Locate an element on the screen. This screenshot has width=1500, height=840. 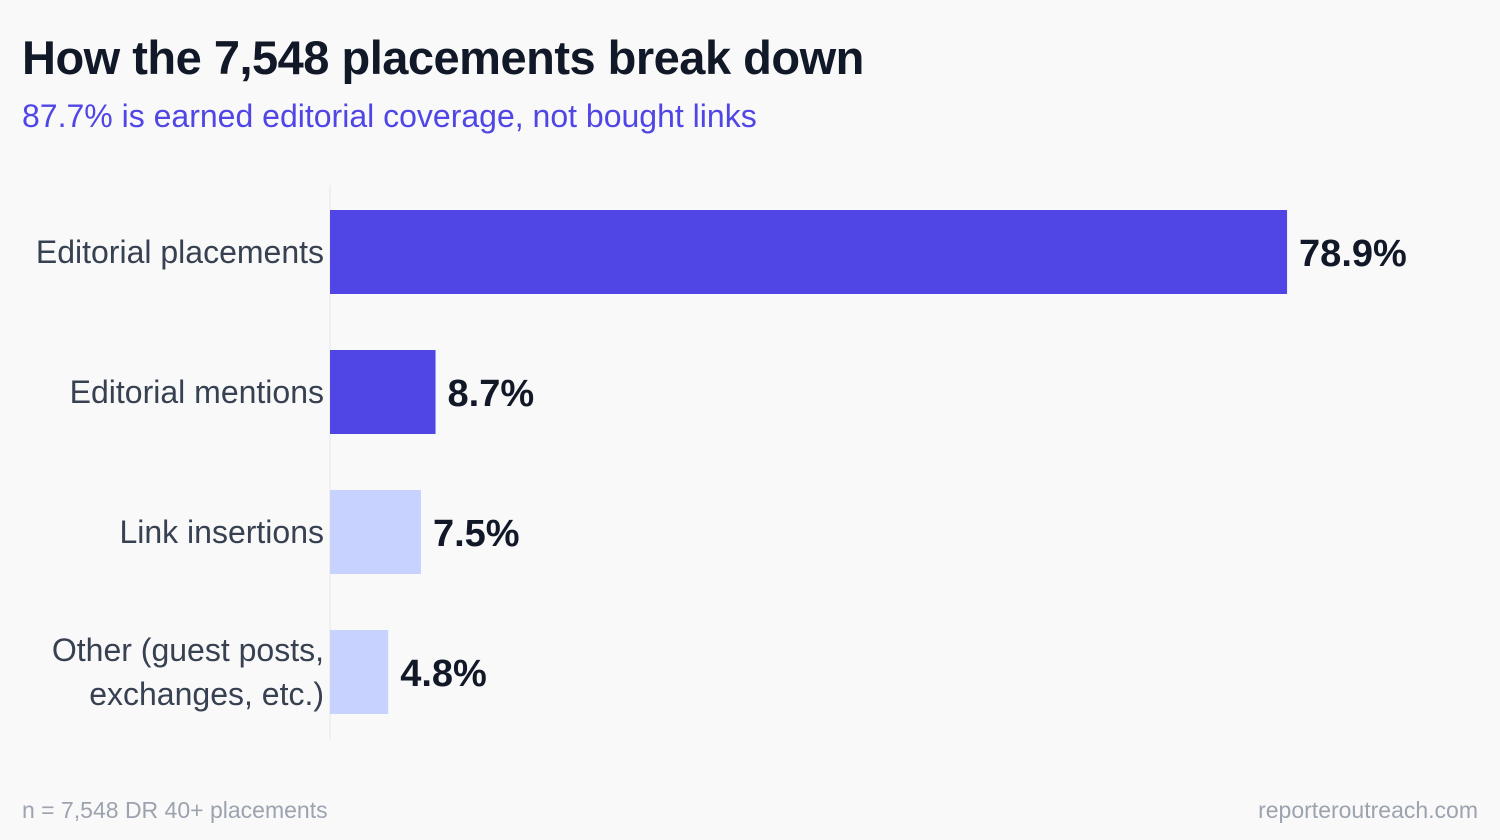
category-label-0: Editorial placements is located at coordinates (180, 252).